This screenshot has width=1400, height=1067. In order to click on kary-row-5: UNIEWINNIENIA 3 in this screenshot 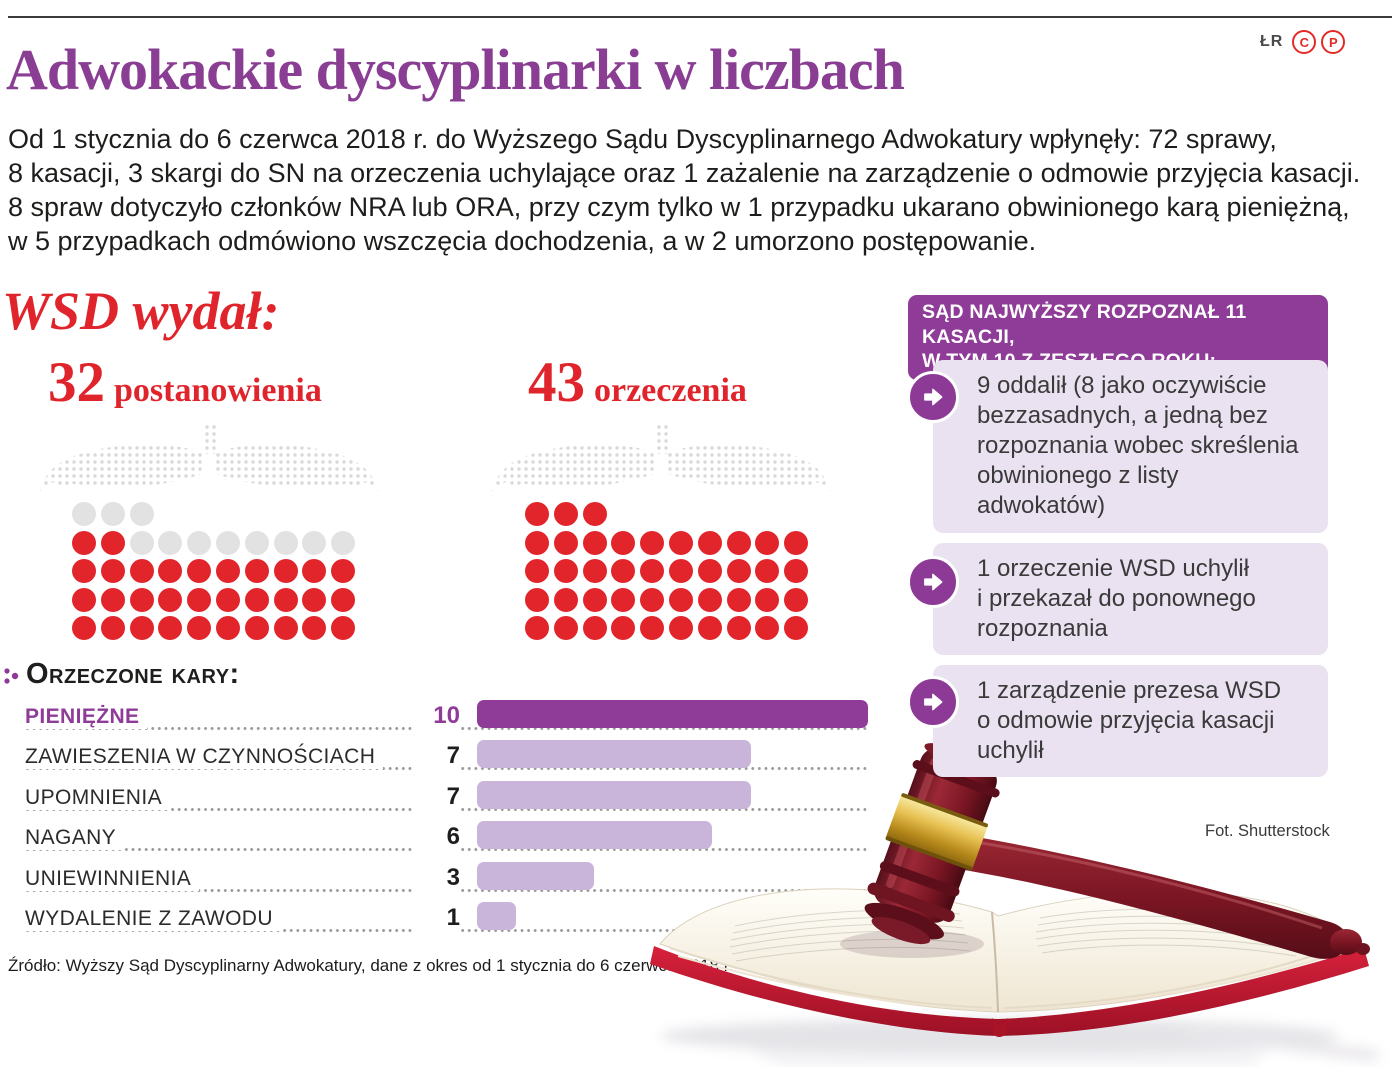, I will do `click(447, 878)`.